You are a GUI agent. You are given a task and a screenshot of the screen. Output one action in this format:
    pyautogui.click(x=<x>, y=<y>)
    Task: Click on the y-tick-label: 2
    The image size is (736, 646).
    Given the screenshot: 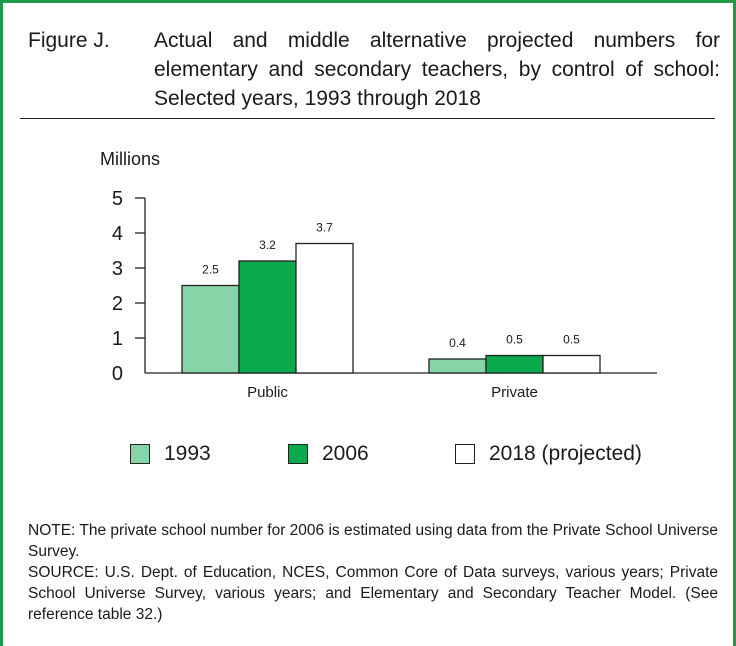 What is the action you would take?
    pyautogui.click(x=117, y=304)
    